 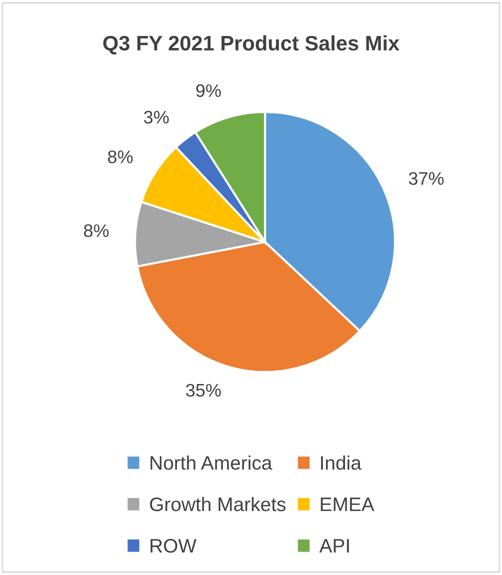 What do you see at coordinates (334, 546) in the screenshot?
I see `legend-label: API` at bounding box center [334, 546].